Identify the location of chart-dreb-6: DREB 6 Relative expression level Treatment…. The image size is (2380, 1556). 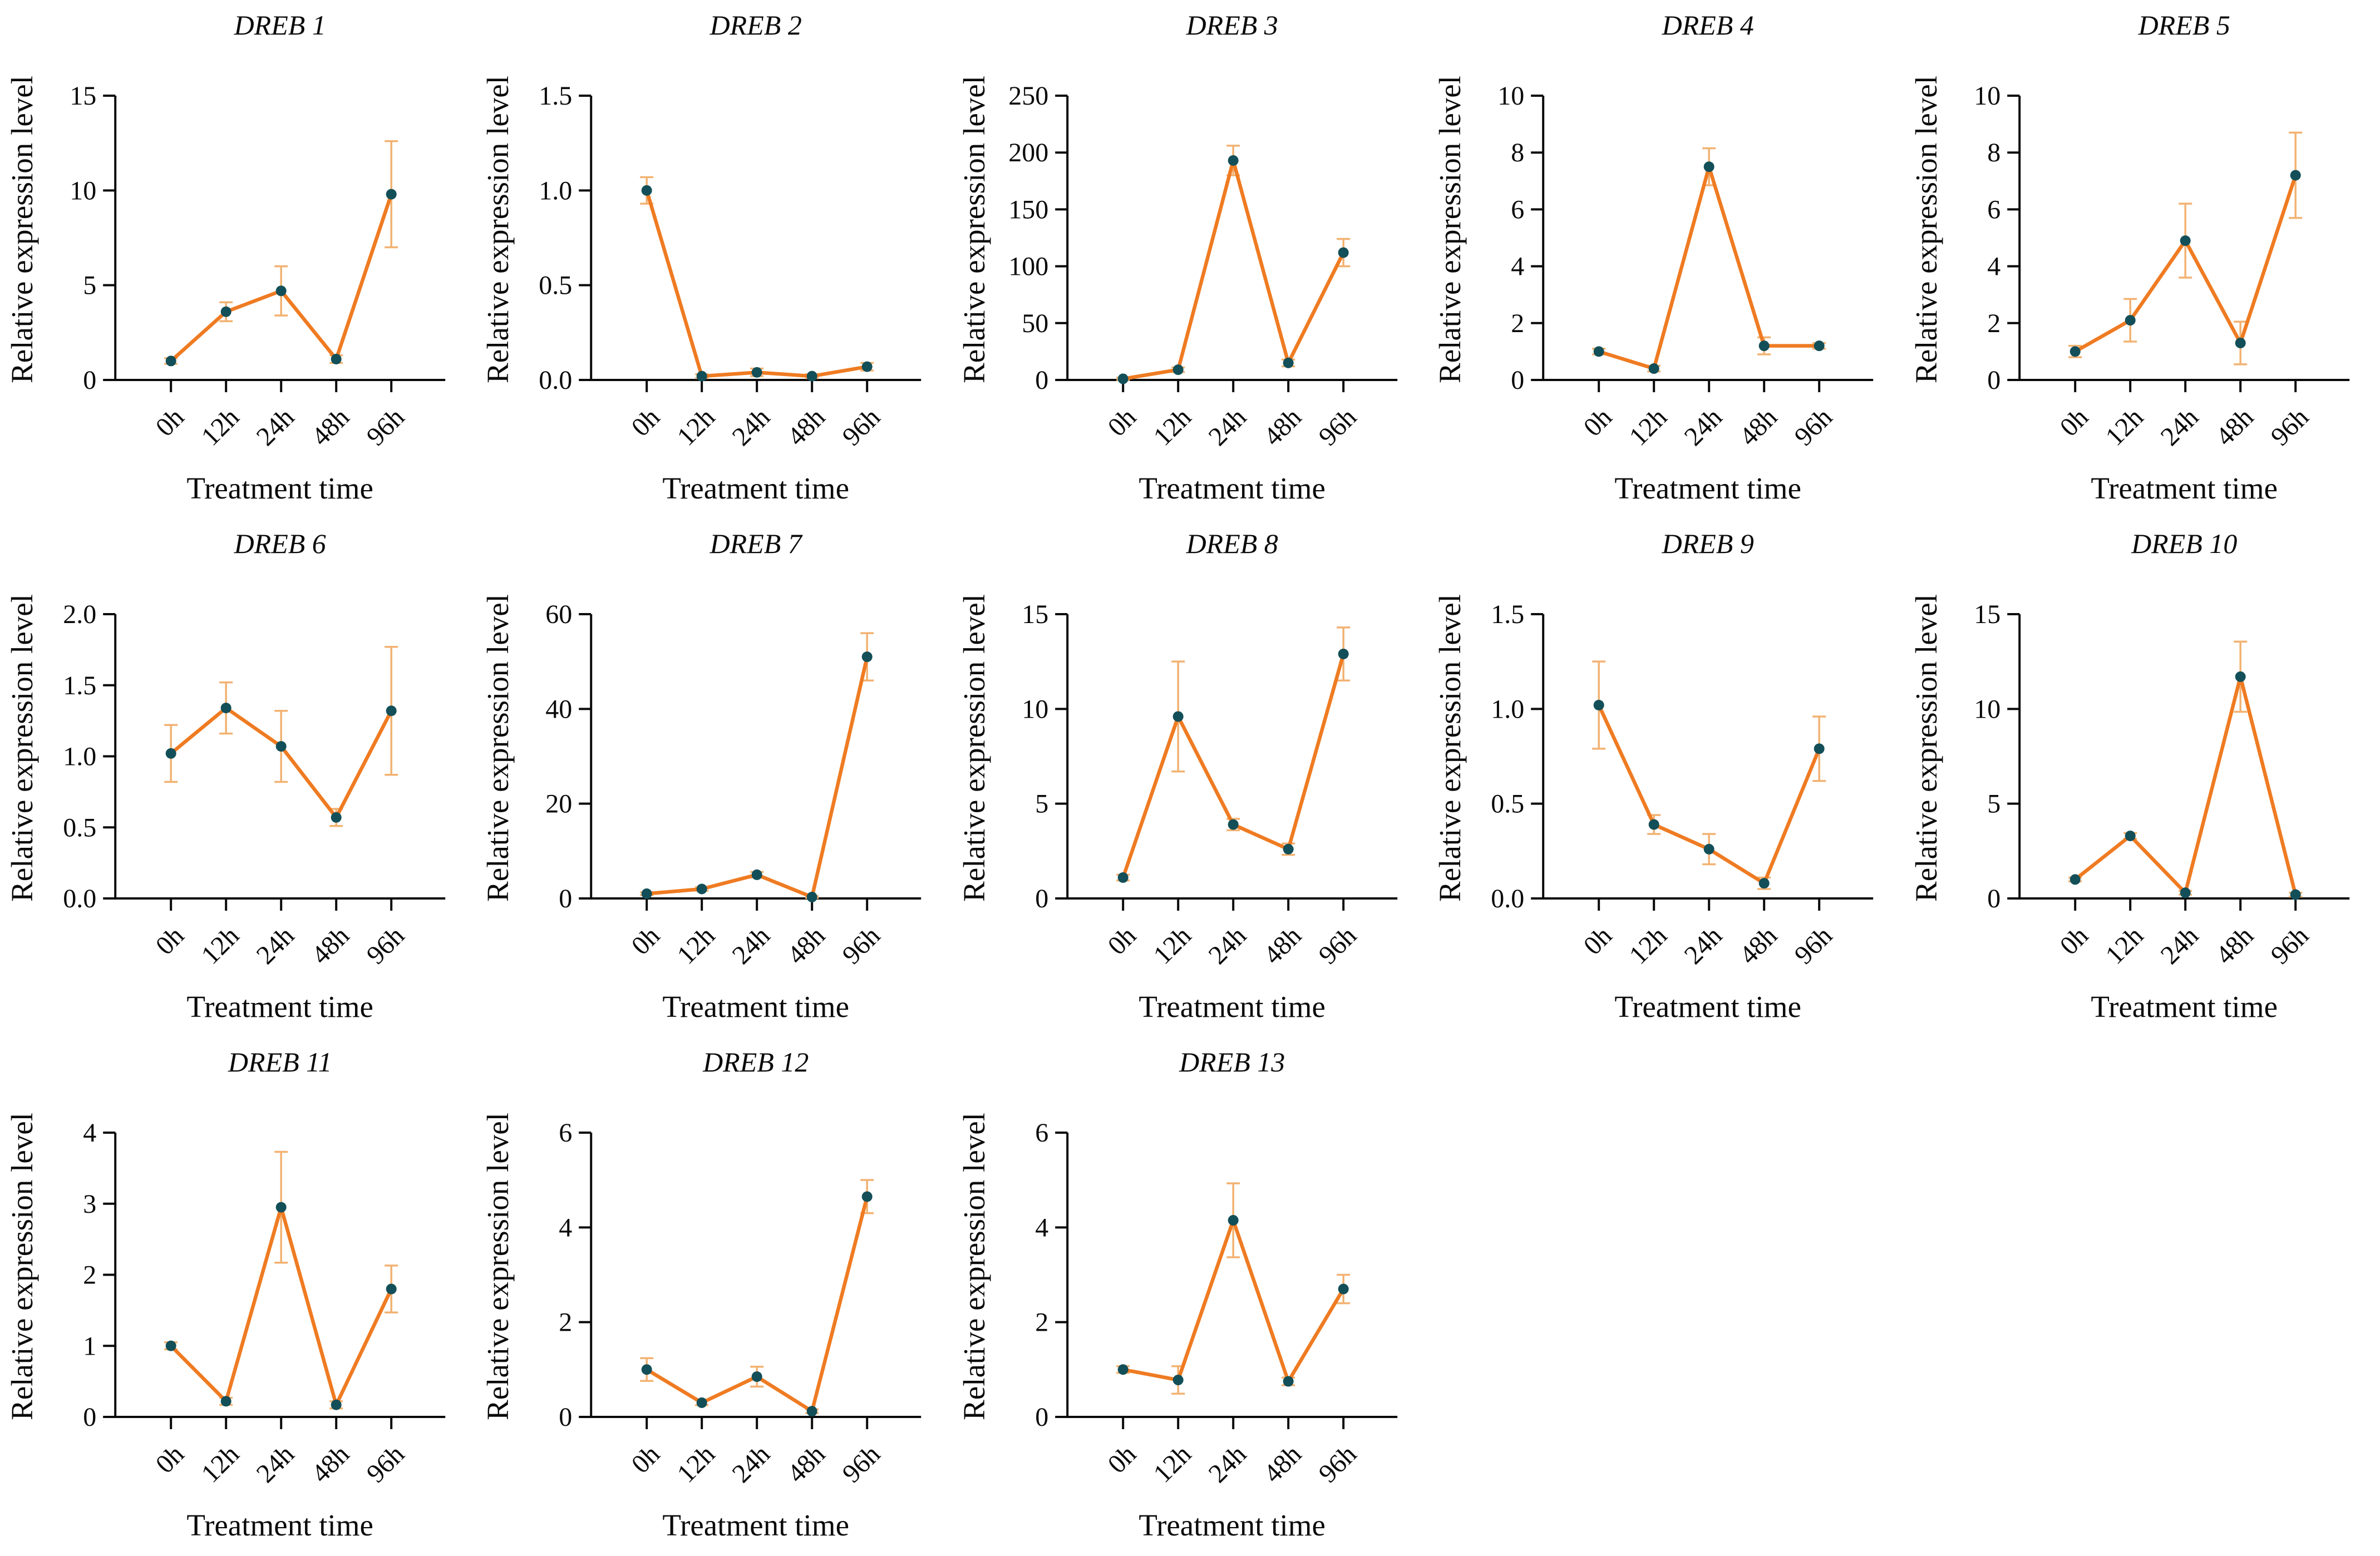
(238, 777).